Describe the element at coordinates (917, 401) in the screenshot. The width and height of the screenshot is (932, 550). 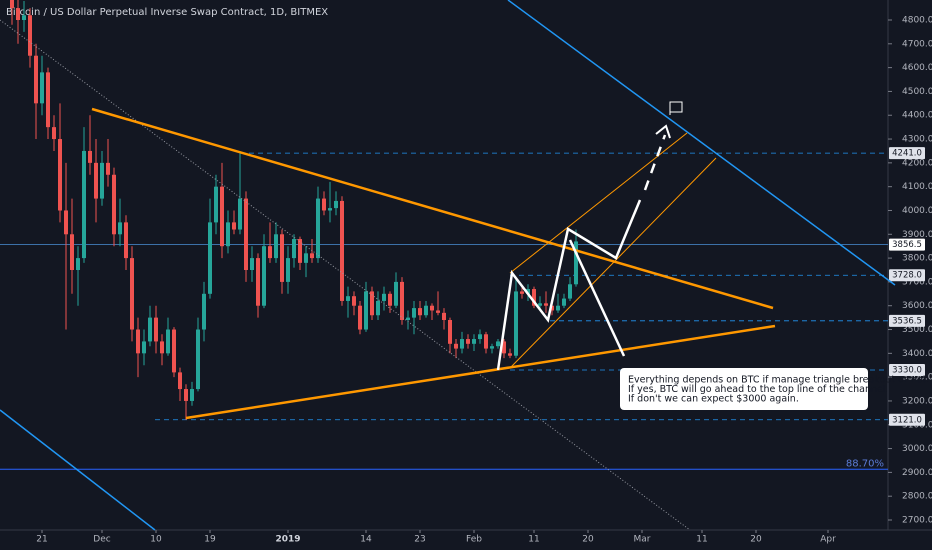
I see `y-tick-label: 3200.0` at that location.